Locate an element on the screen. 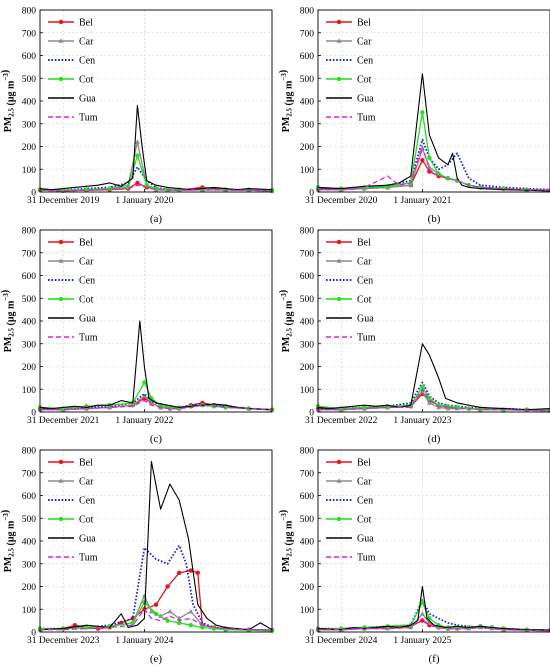 The height and width of the screenshot is (671, 550). panel-label: (d) is located at coordinates (434, 439).